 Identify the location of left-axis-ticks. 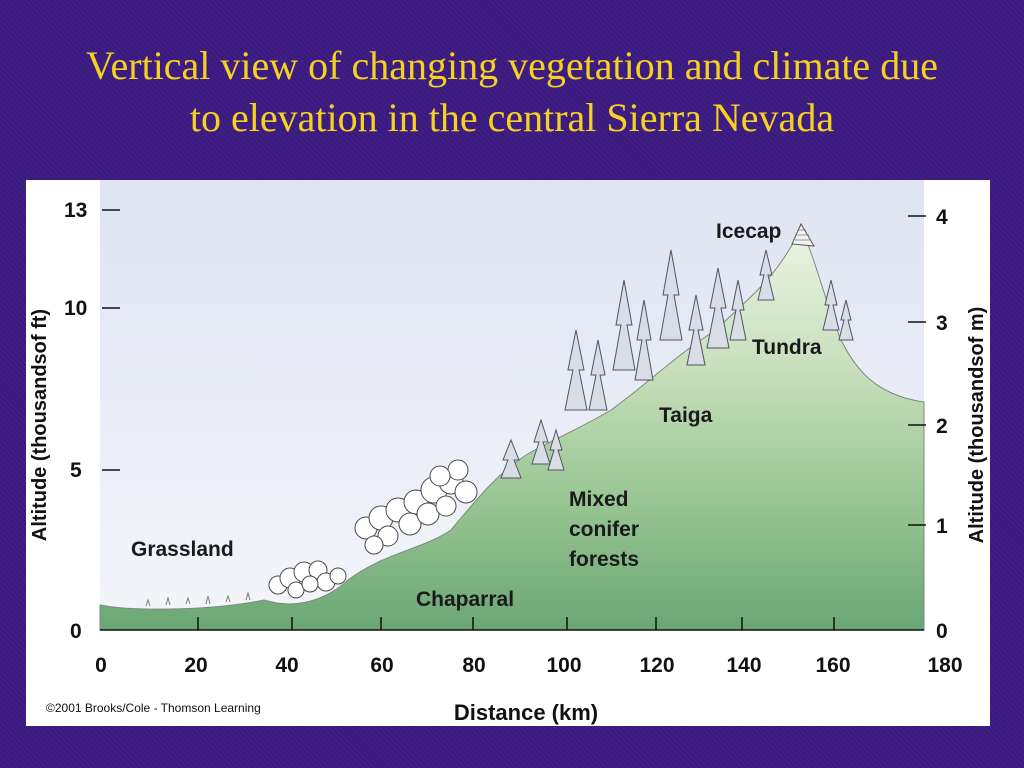
(111, 340).